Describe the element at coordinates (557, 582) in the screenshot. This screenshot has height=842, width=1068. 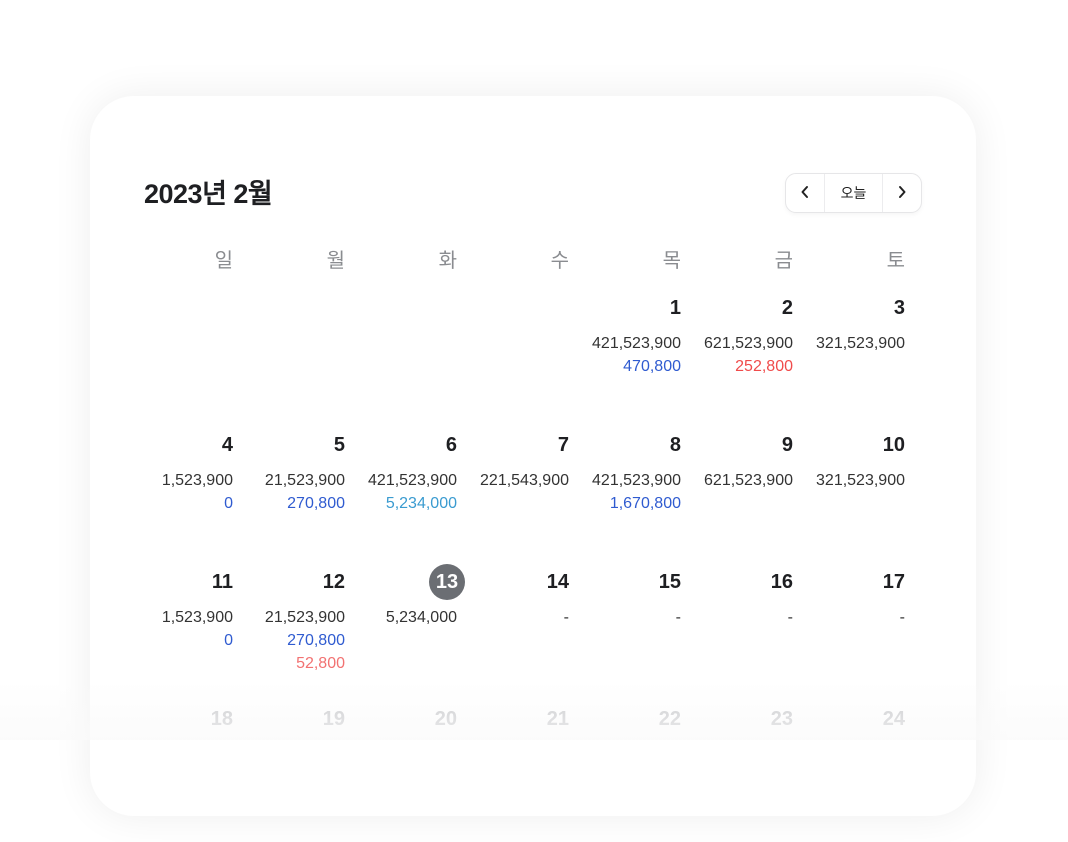
I see `day-number: 14` at that location.